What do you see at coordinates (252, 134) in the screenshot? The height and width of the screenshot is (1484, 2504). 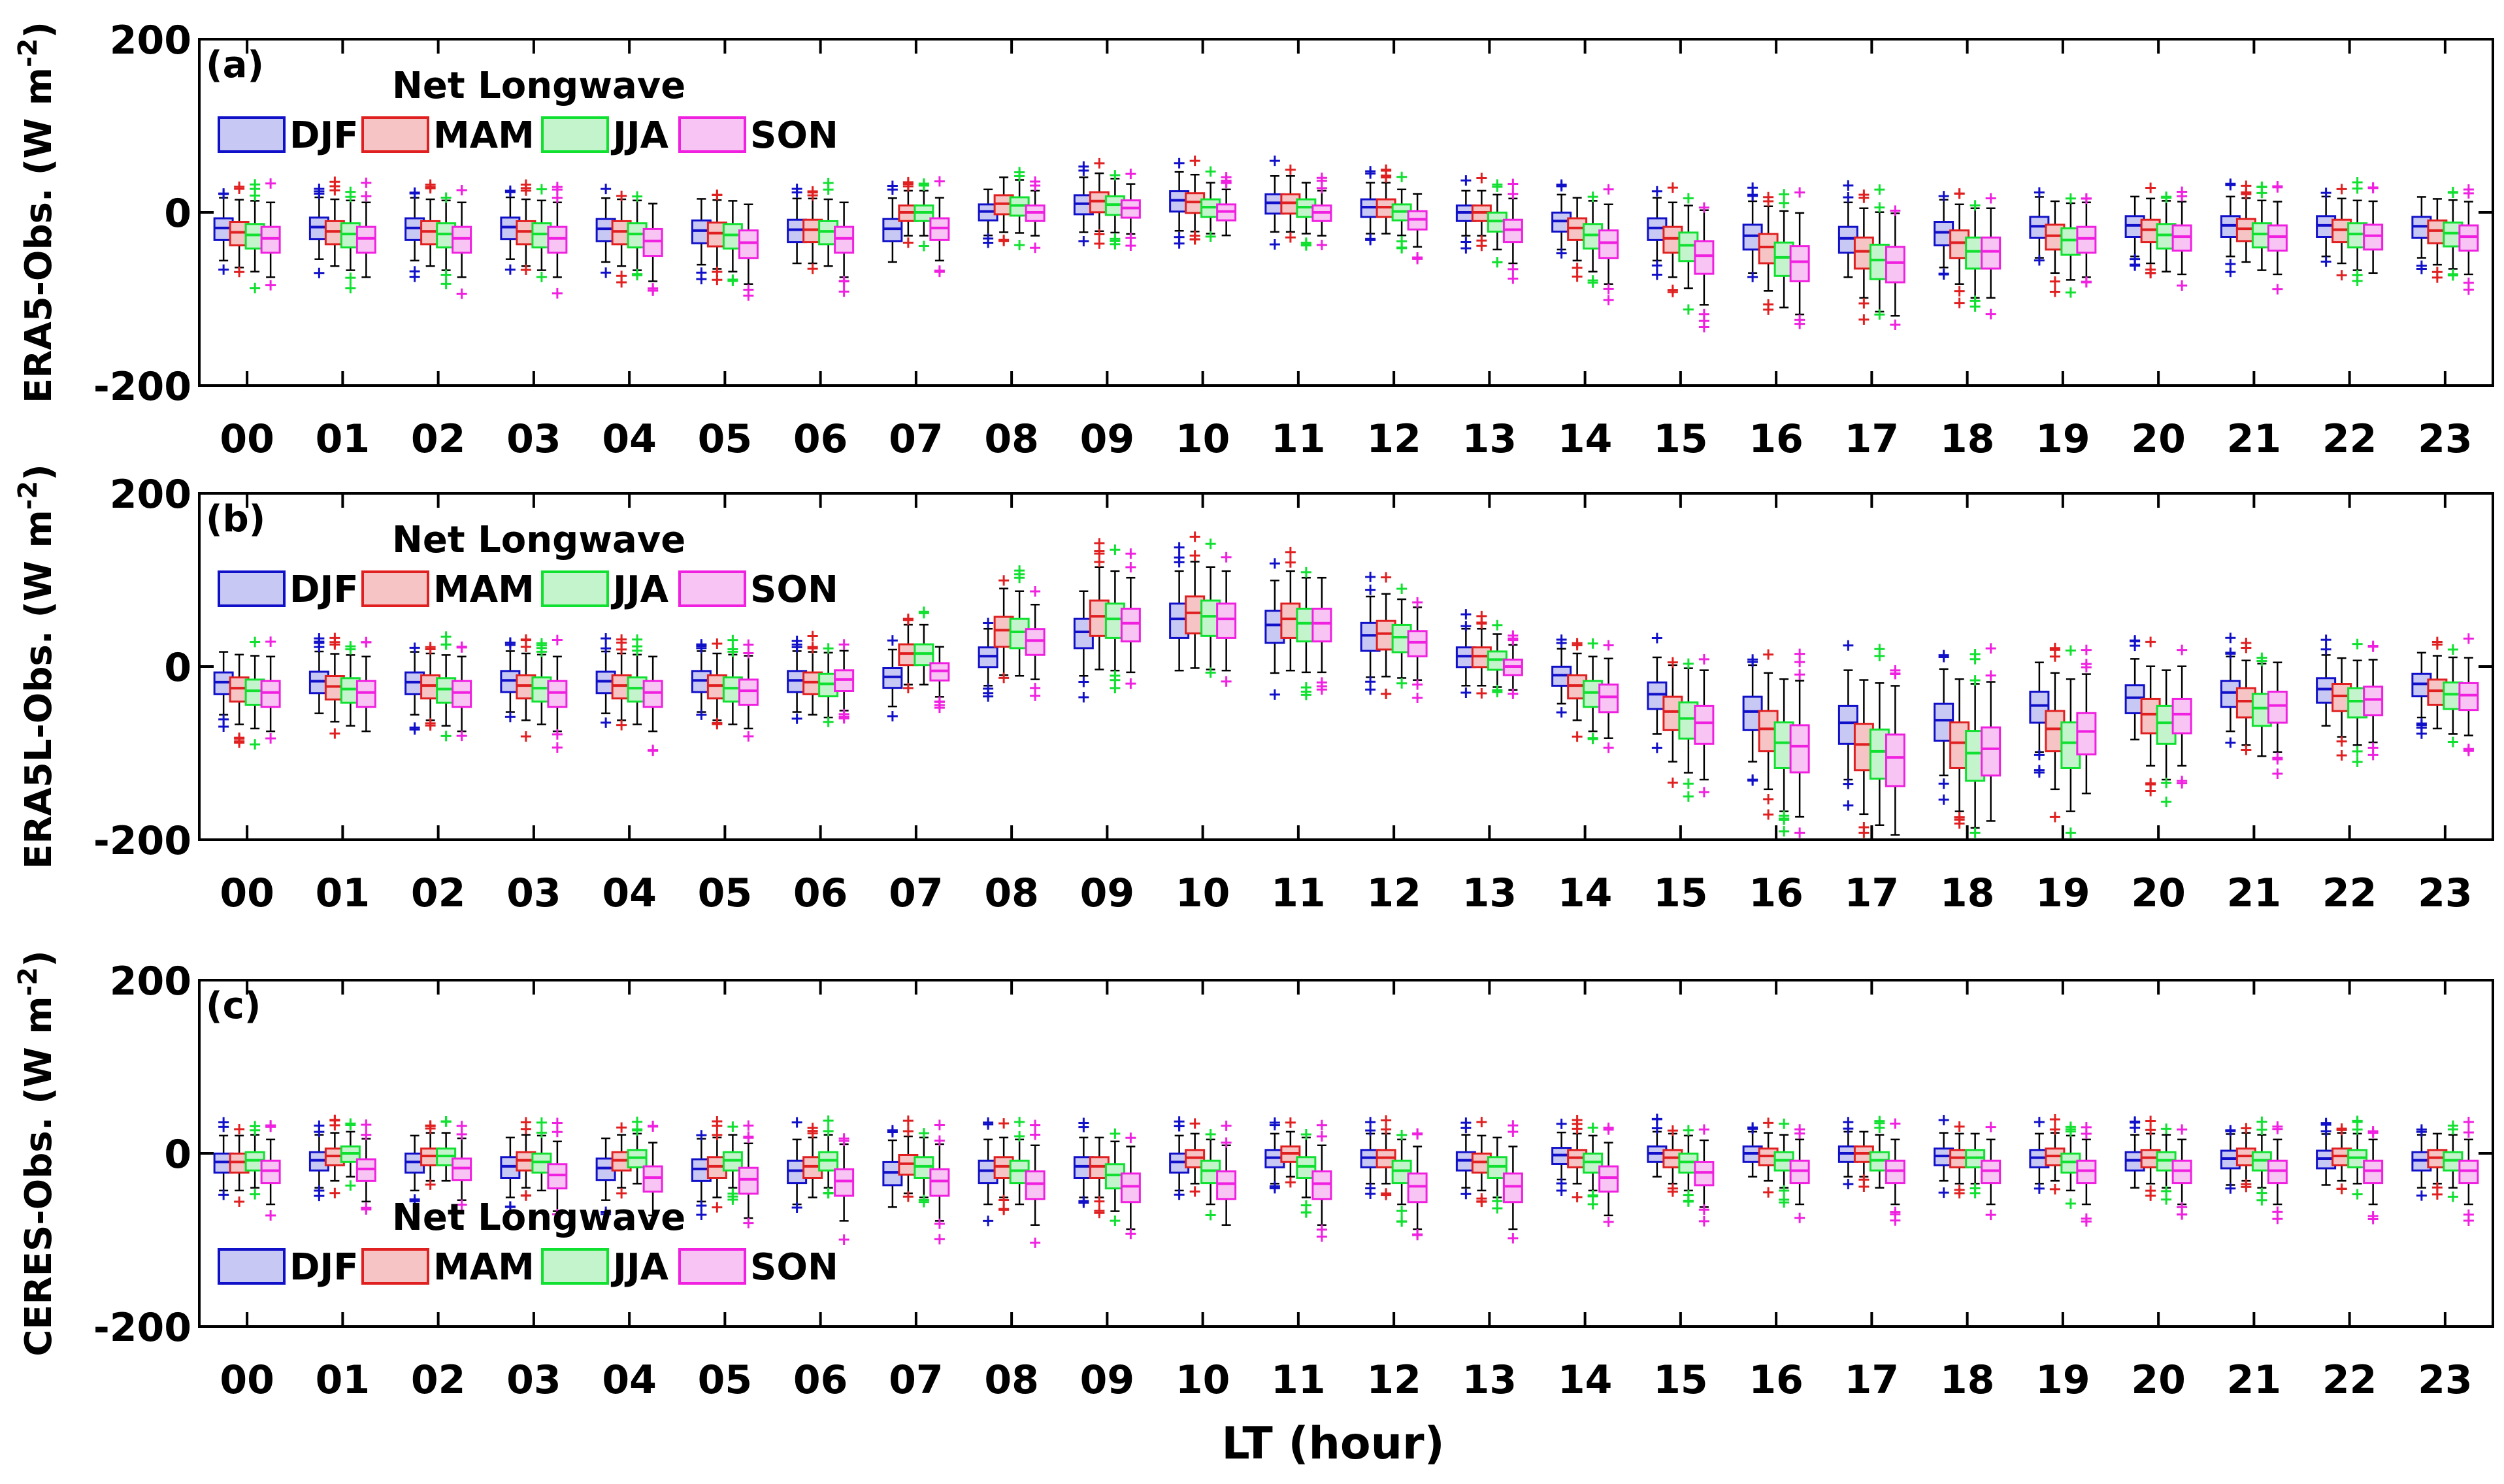 I see `legend-swatch-DJF` at bounding box center [252, 134].